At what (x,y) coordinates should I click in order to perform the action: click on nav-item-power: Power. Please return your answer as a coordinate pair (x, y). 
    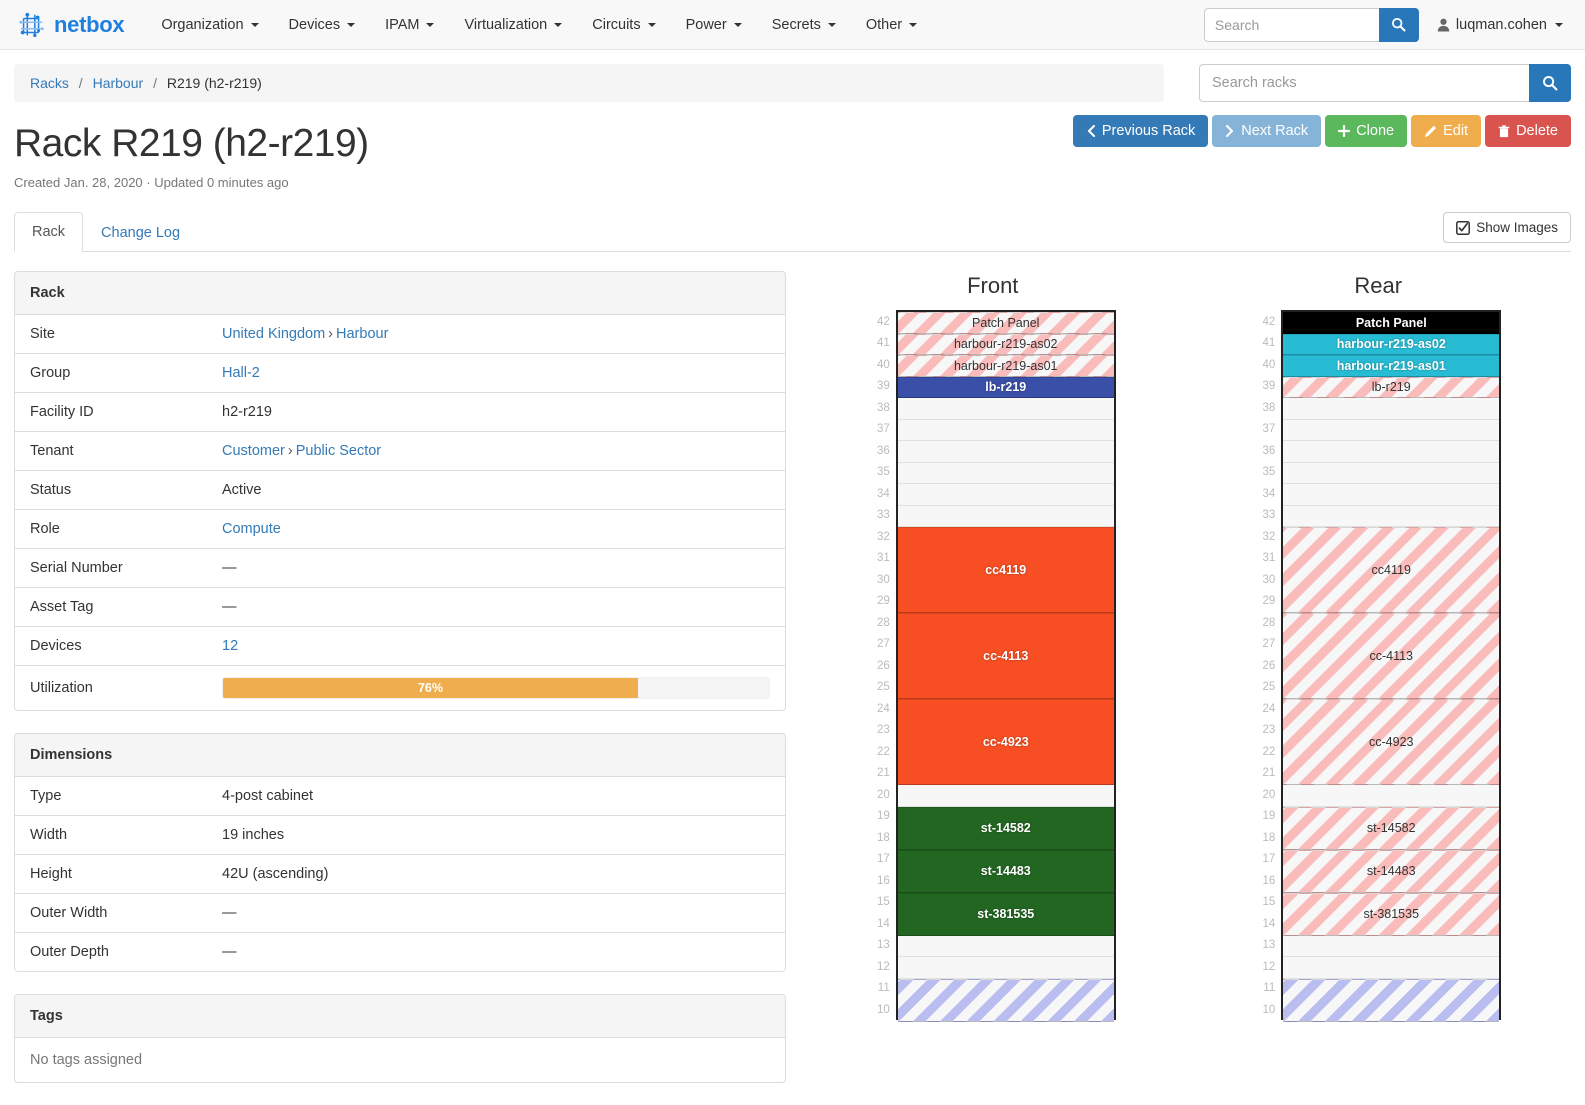
    Looking at the image, I should click on (714, 25).